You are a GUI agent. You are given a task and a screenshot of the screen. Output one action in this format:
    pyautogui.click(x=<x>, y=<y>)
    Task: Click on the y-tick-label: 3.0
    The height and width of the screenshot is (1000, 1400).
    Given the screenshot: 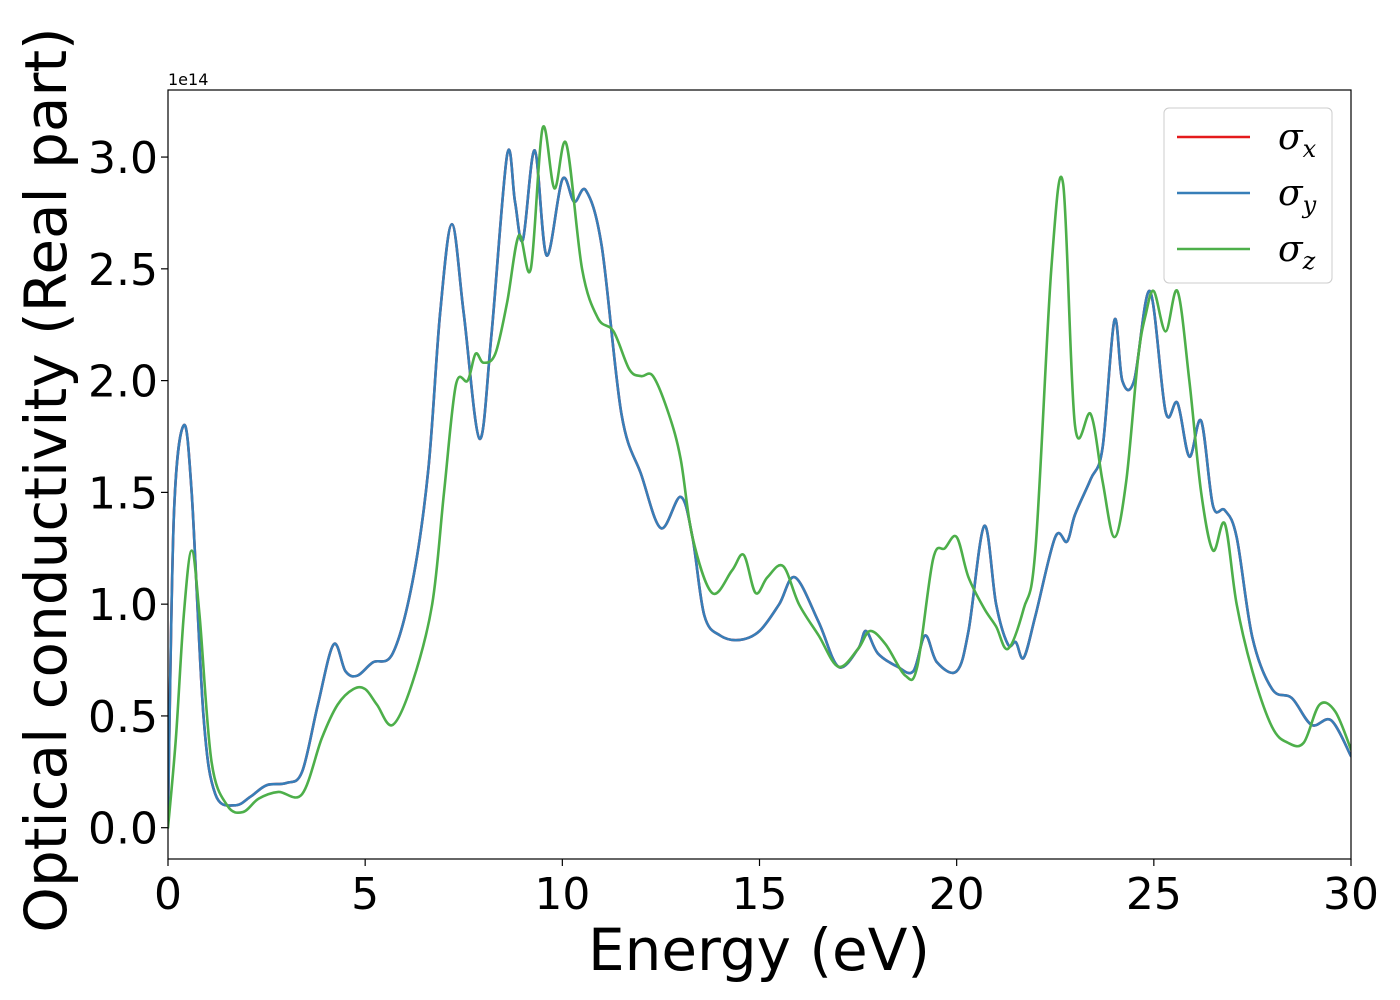 What is the action you would take?
    pyautogui.click(x=123, y=158)
    